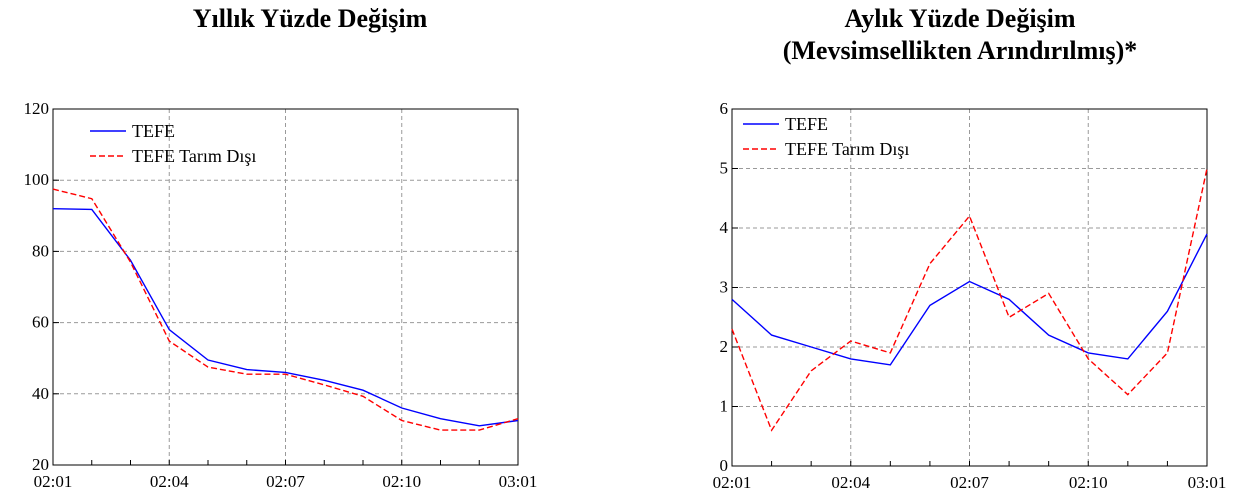 The image size is (1235, 502). Describe the element at coordinates (960, 18) in the screenshot. I see `chart-title-monthly-line-1: Aylık Yüzde Değişim` at that location.